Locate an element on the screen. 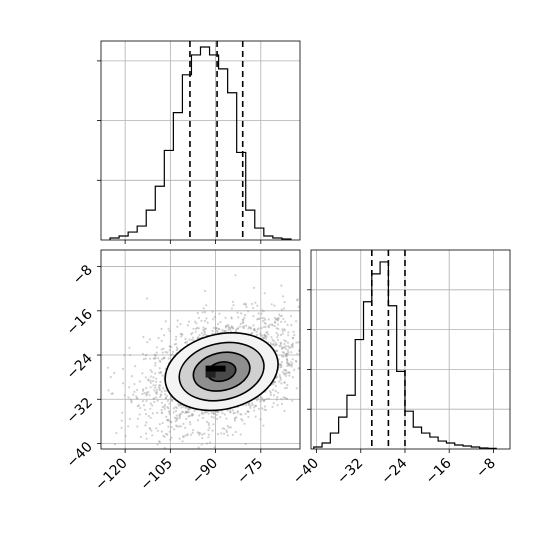 The image size is (550, 554). histogram-param1-frame is located at coordinates (200, 140).